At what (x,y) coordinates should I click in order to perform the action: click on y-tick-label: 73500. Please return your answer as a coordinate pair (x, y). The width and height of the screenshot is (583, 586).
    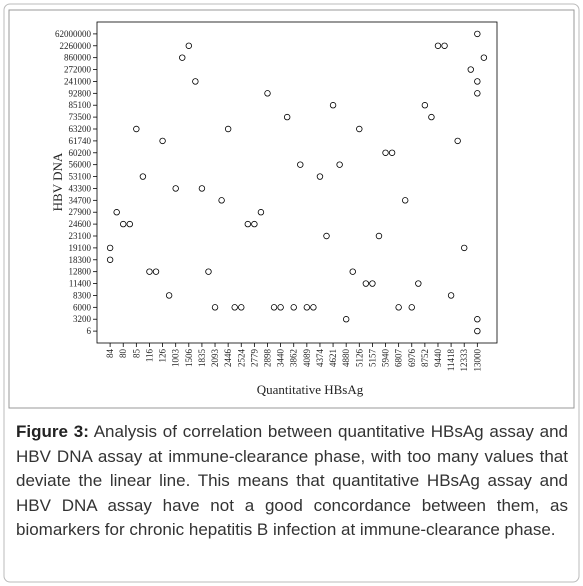
    Looking at the image, I should click on (80, 117).